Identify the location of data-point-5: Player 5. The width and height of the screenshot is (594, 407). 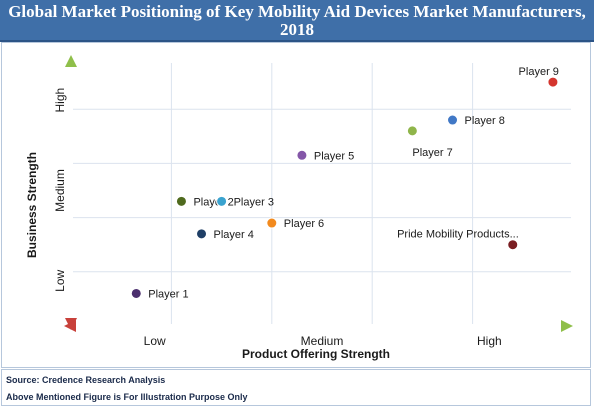
(325, 155).